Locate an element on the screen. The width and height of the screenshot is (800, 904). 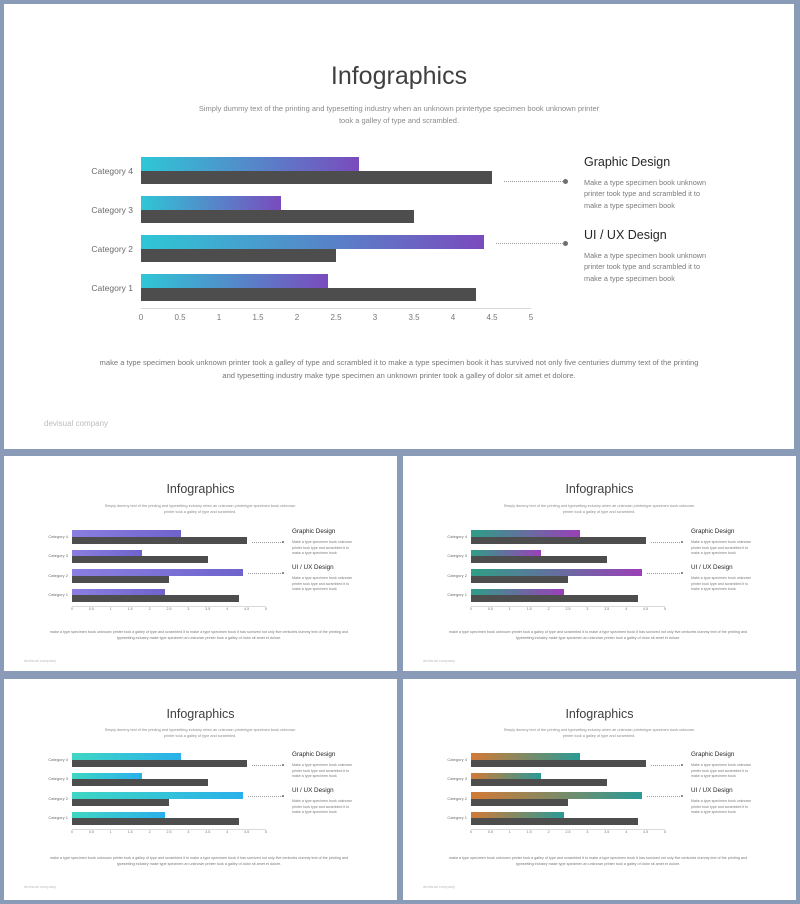
x-tick-label: 1.5 is located at coordinates (258, 317).